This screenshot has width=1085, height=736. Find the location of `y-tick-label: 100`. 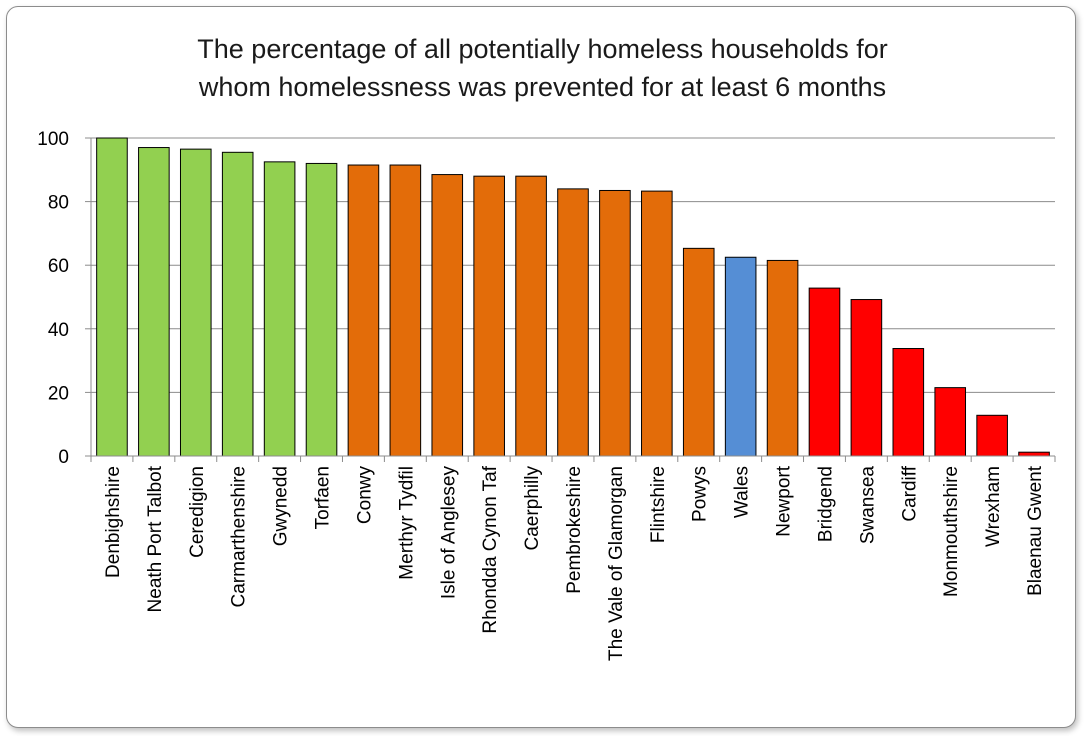

y-tick-label: 100 is located at coordinates (53, 139).